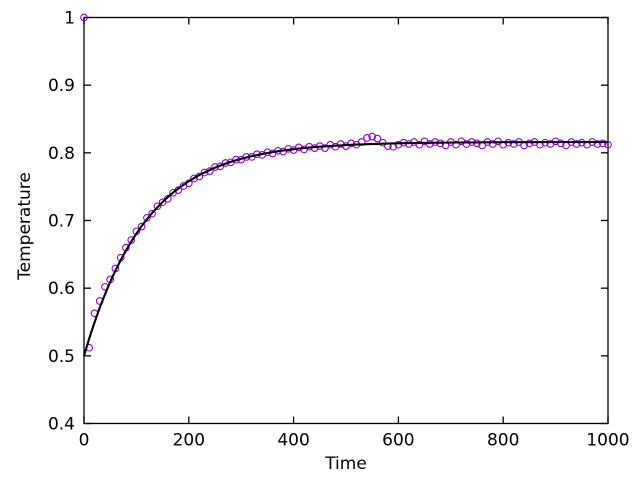  I want to click on y-tick-label: 0.5, so click(61, 357).